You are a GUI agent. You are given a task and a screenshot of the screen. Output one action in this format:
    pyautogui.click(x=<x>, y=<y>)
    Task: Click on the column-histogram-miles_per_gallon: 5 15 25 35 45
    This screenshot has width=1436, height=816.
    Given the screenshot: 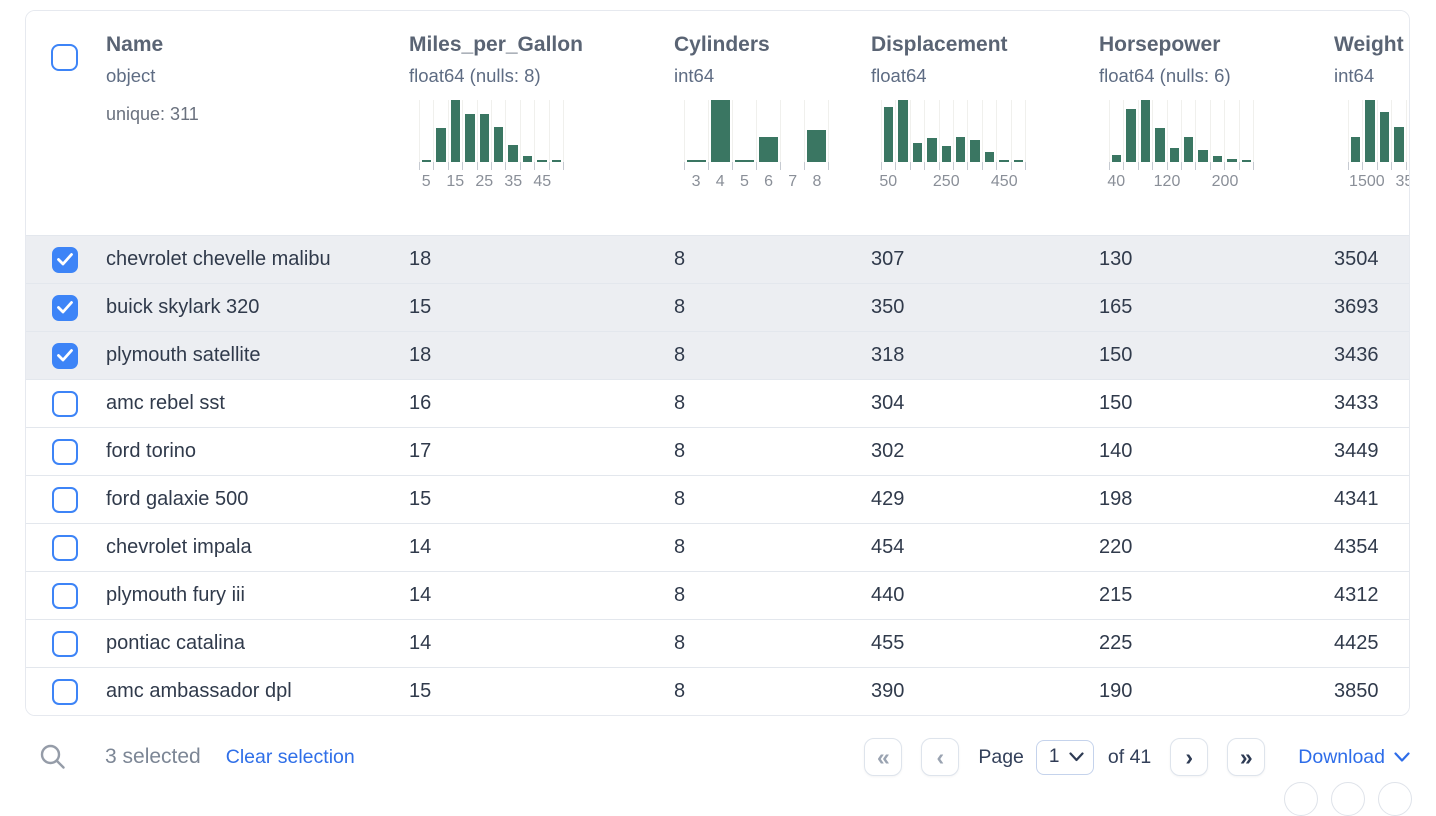 What is the action you would take?
    pyautogui.click(x=492, y=146)
    